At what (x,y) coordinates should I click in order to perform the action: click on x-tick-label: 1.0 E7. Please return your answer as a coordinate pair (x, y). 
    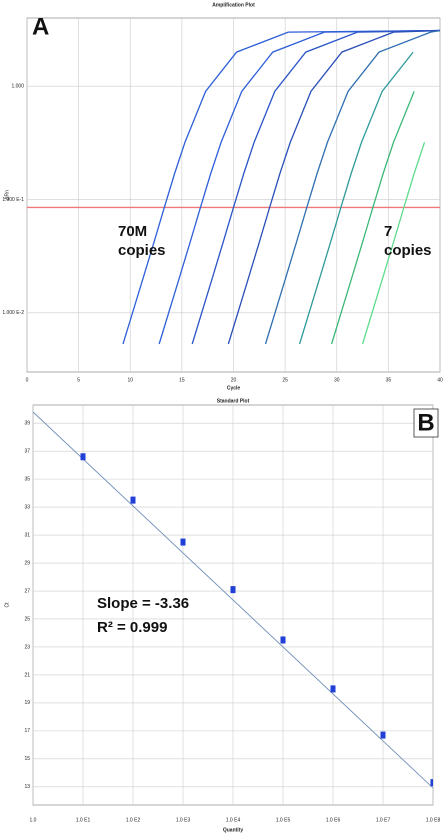
    Looking at the image, I should click on (383, 820).